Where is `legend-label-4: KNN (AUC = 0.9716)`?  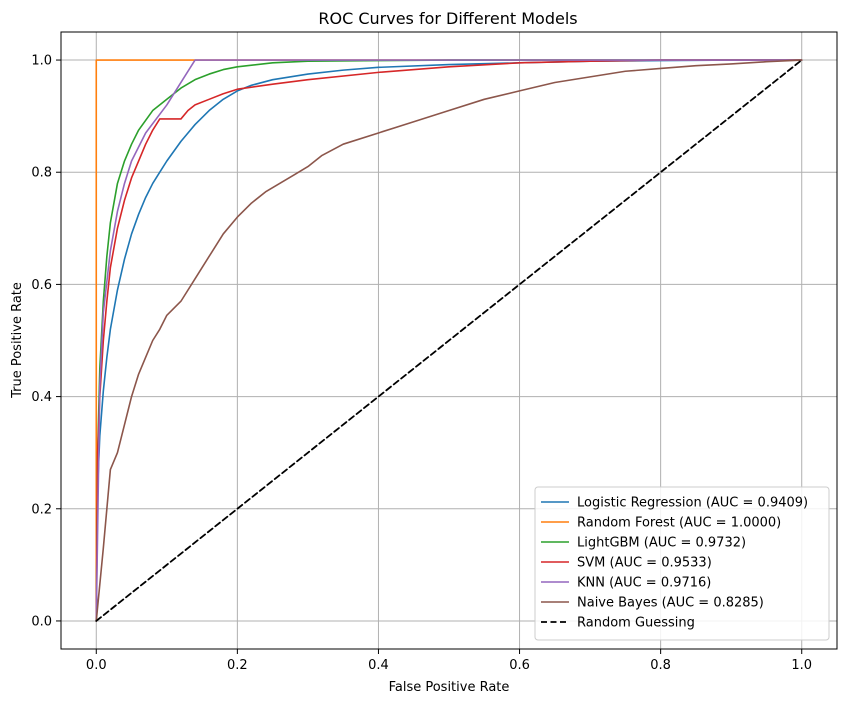
legend-label-4: KNN (AUC = 0.9716) is located at coordinates (644, 583).